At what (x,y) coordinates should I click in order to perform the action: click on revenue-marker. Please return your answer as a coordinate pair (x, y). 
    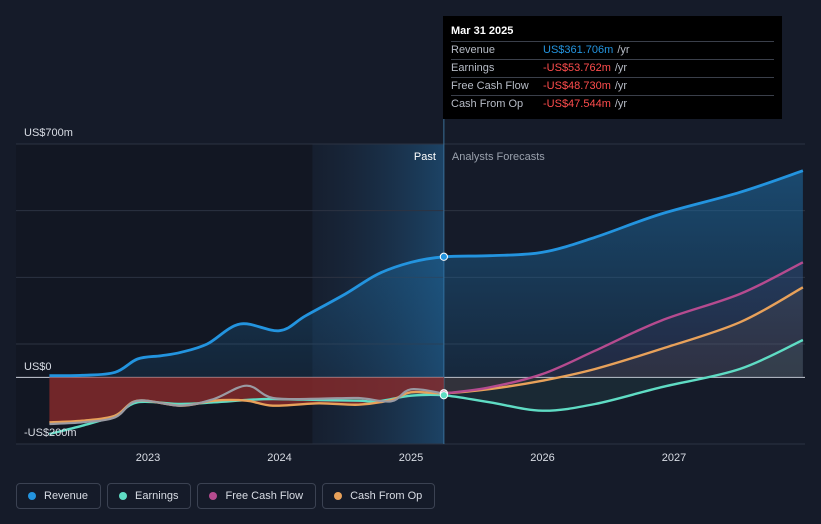
    Looking at the image, I should click on (443, 256).